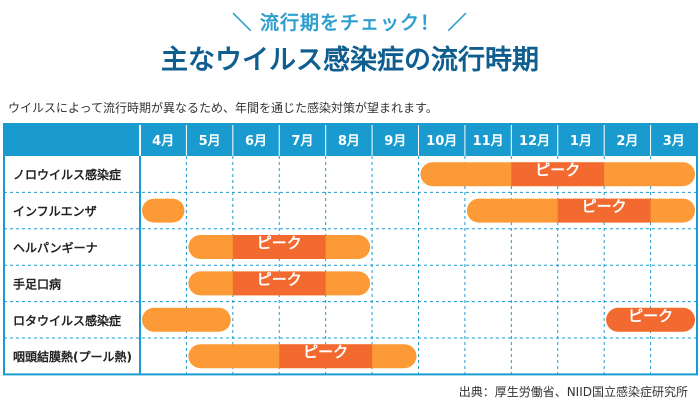 The width and height of the screenshot is (700, 412). What do you see at coordinates (350, 23) in the screenshot?
I see `kicker-text: ＼ 流行期をチェック！ ／` at bounding box center [350, 23].